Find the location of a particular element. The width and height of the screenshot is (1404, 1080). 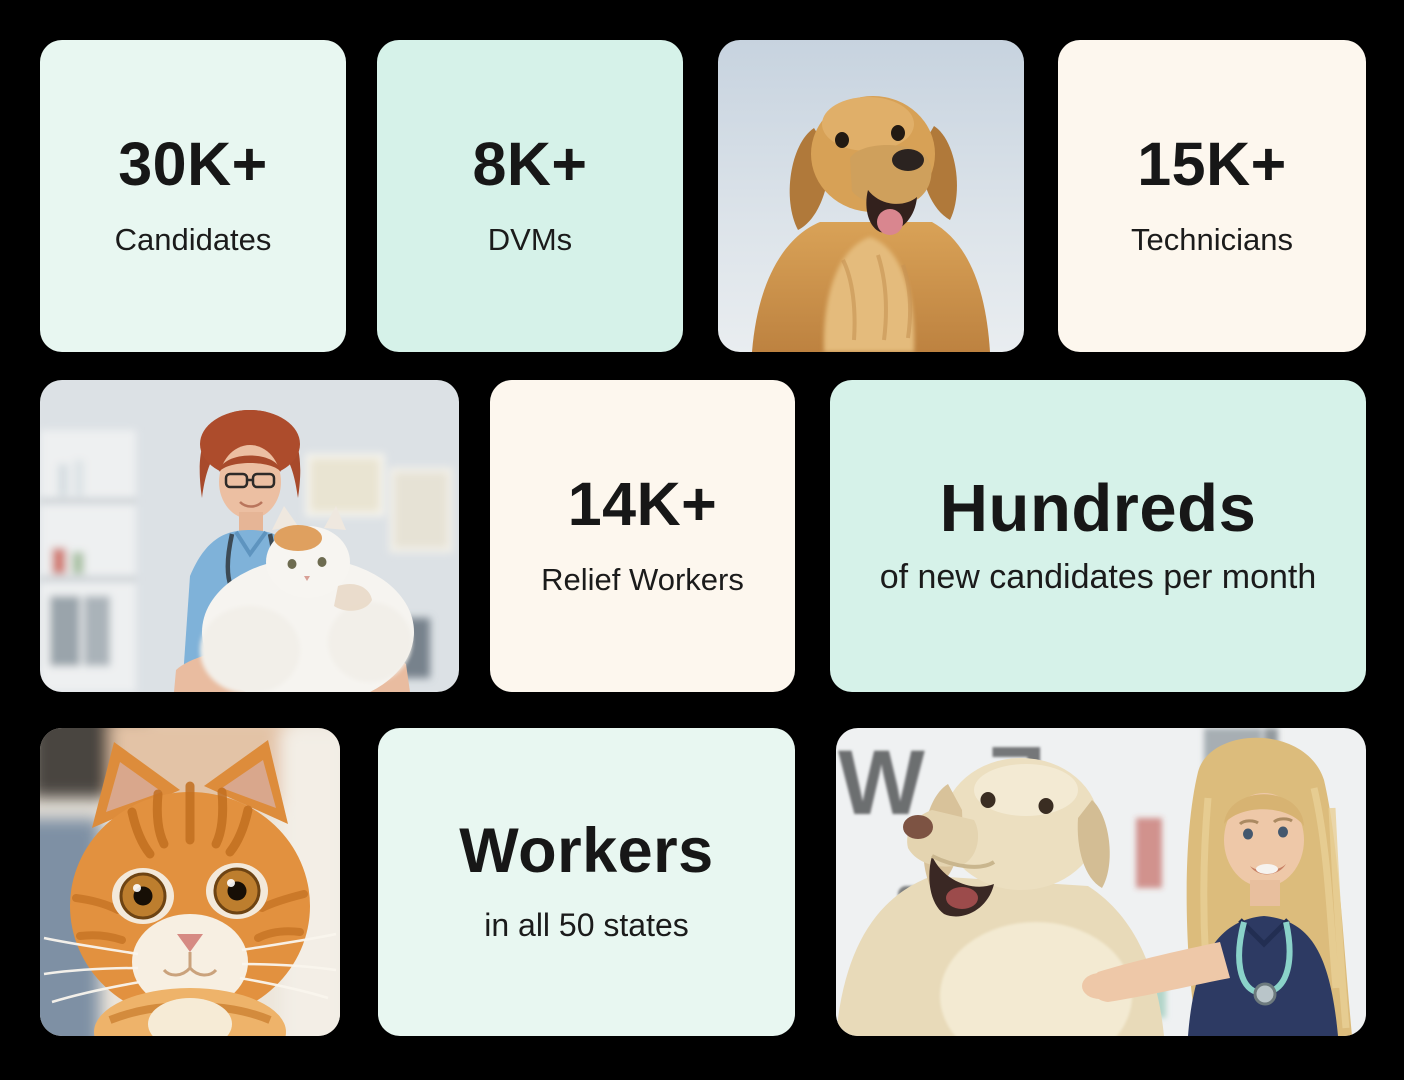

stat-value-workers: Workers is located at coordinates (586, 851).